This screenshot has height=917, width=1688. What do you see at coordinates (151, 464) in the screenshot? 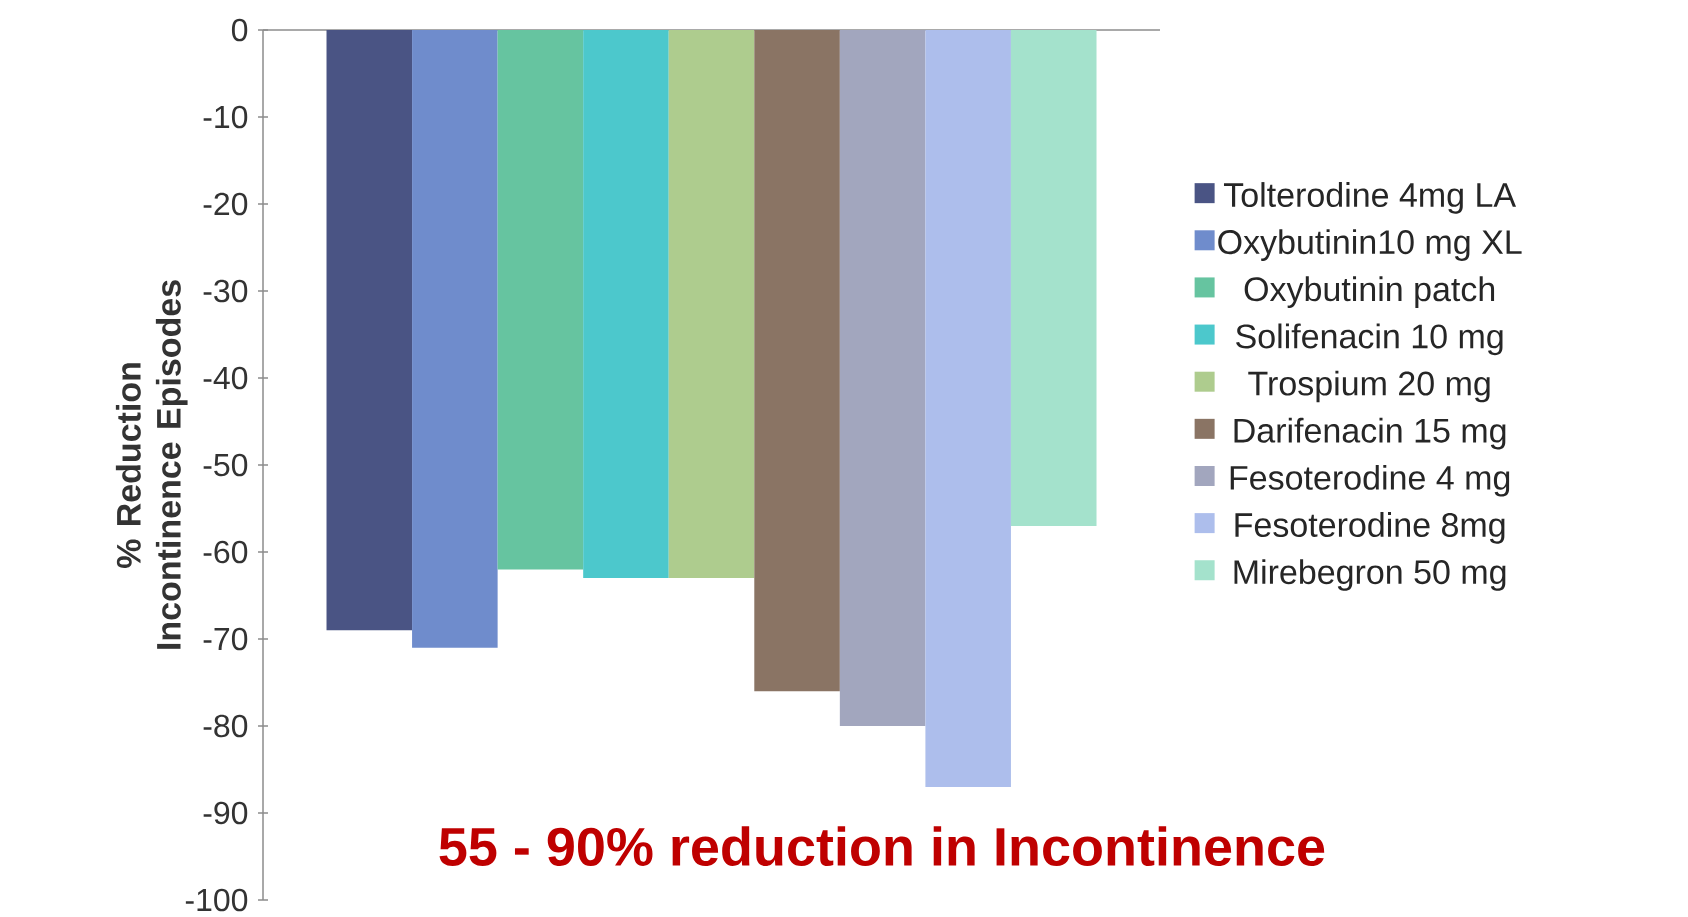
I see `y-axis-title: % Reduction Incontinence Episodes` at bounding box center [151, 464].